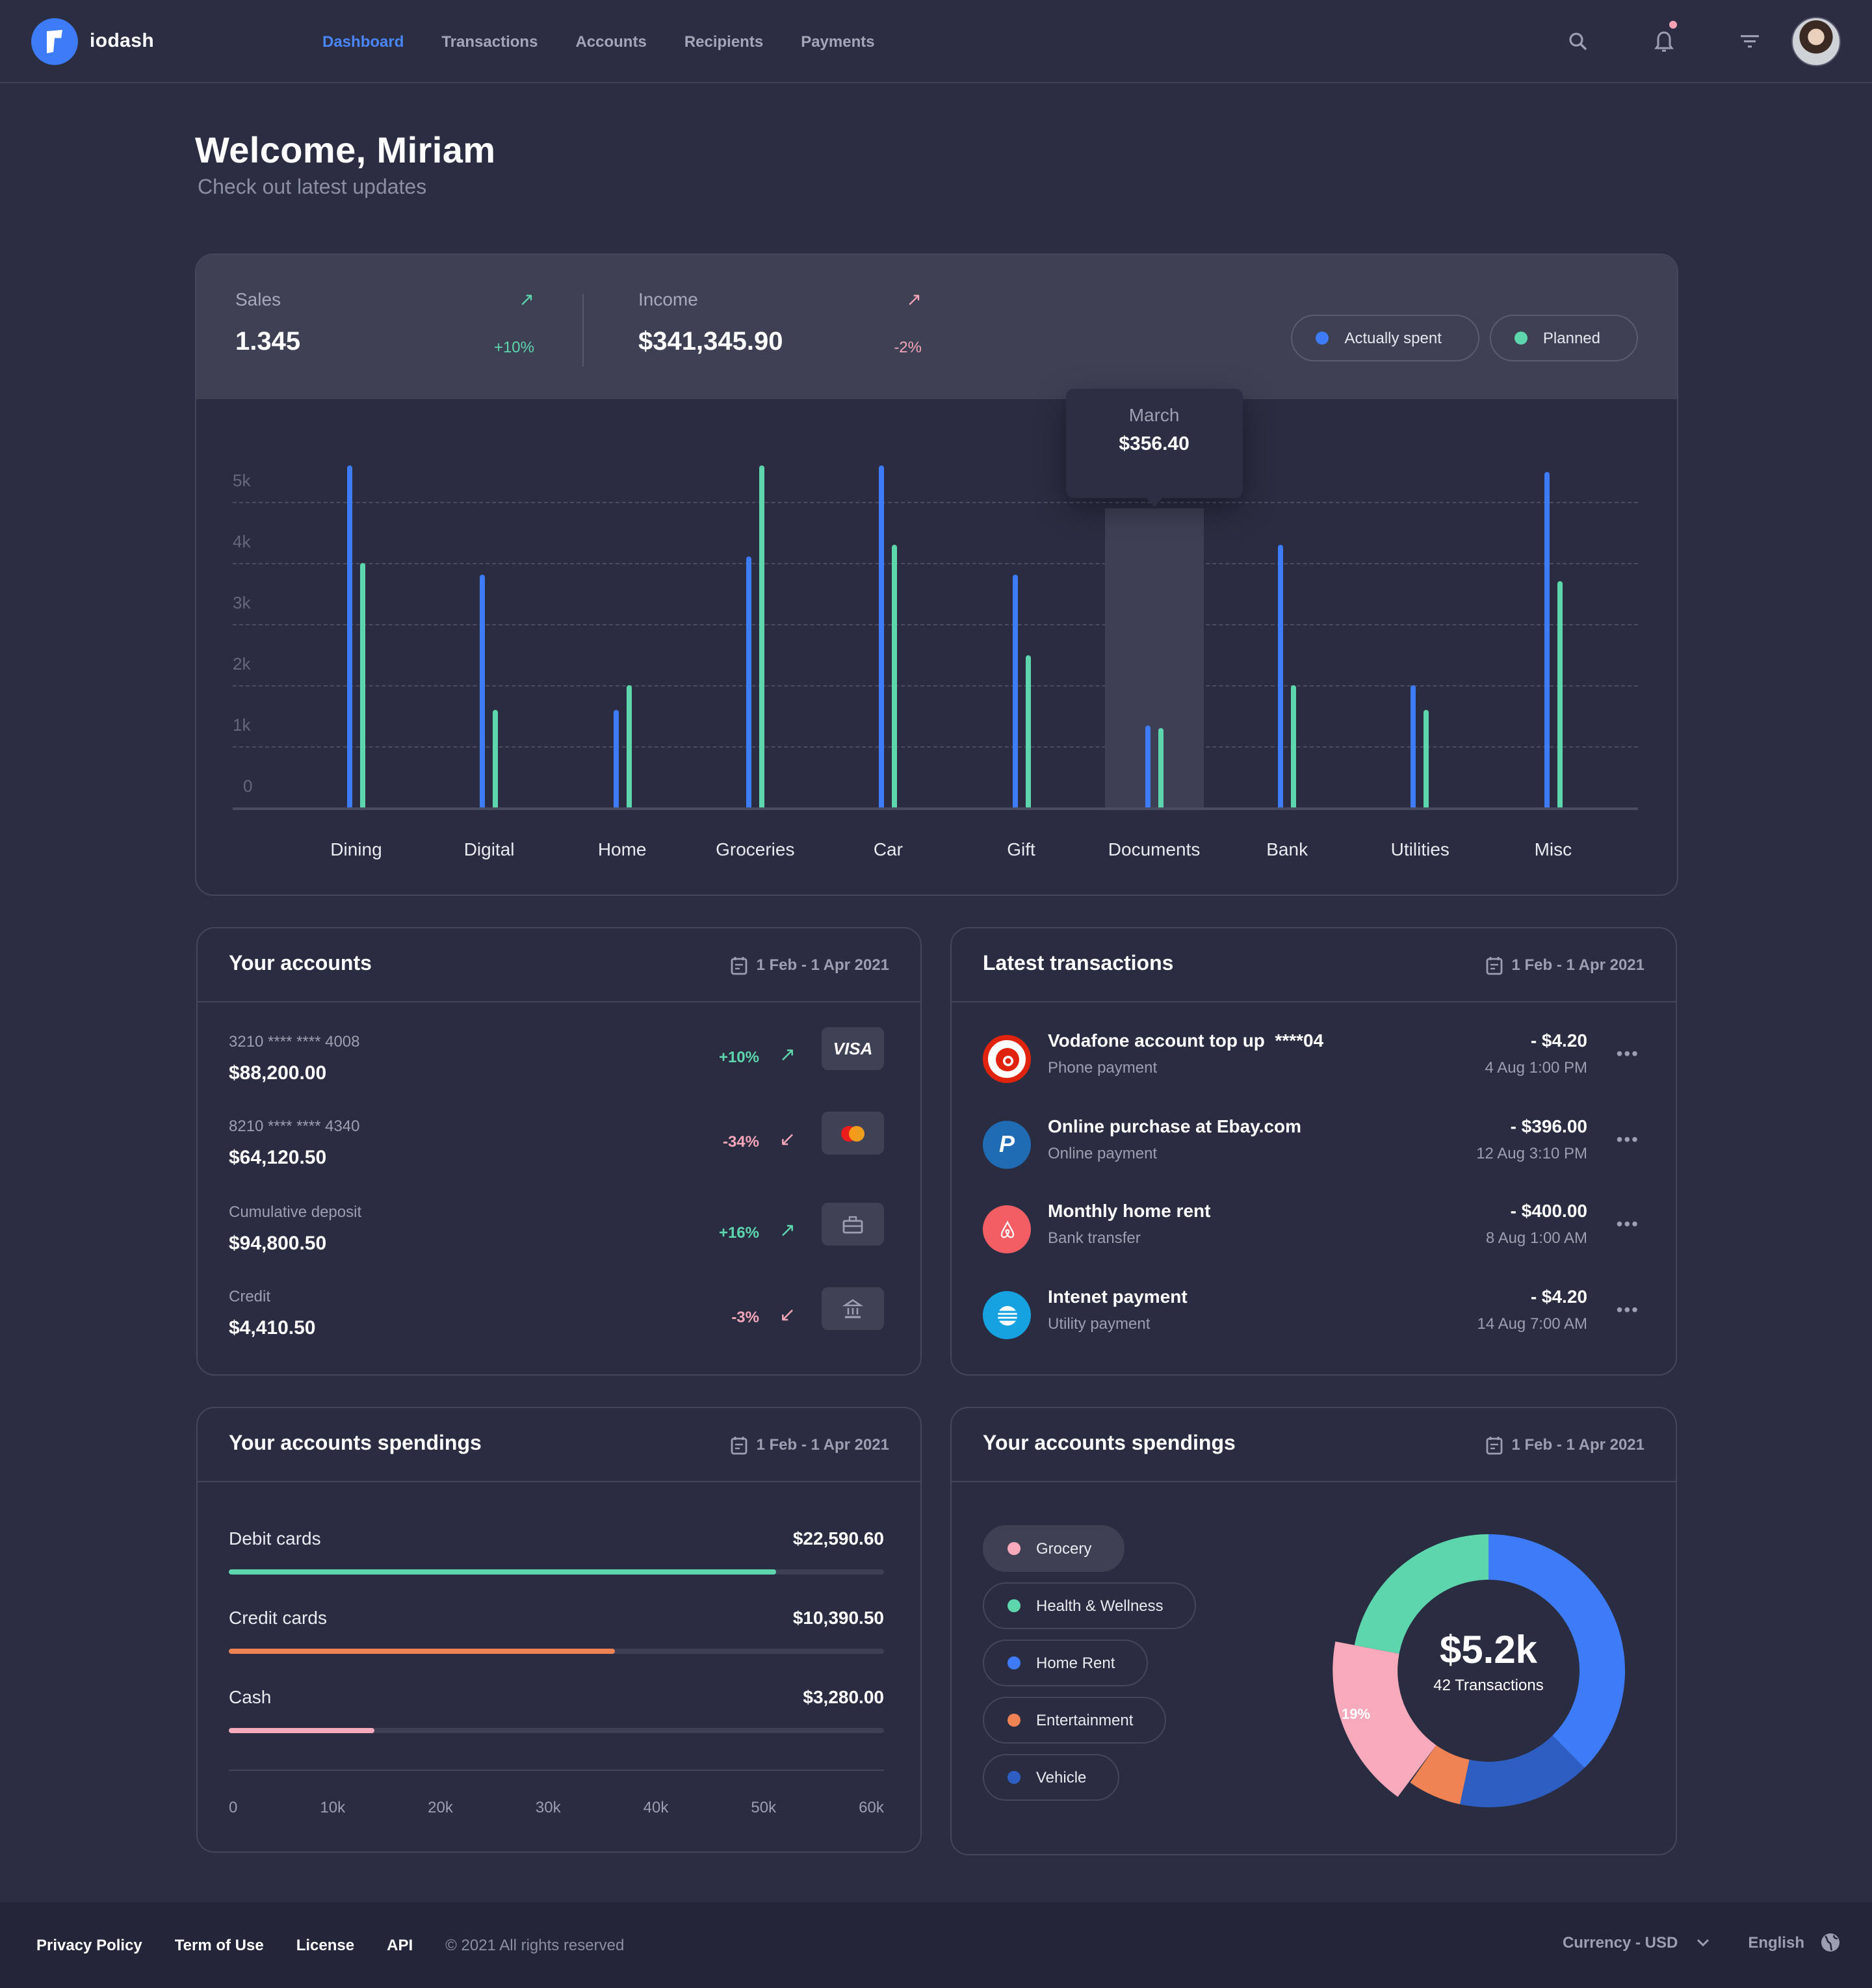 This screenshot has height=1988, width=1872. Describe the element at coordinates (611, 41) in the screenshot. I see `nav-accounts: Accounts` at that location.